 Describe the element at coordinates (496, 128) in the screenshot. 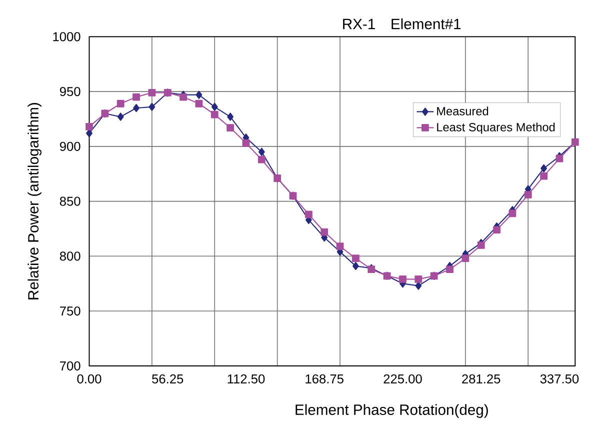

I see `legend-label: Least Squares Method` at that location.